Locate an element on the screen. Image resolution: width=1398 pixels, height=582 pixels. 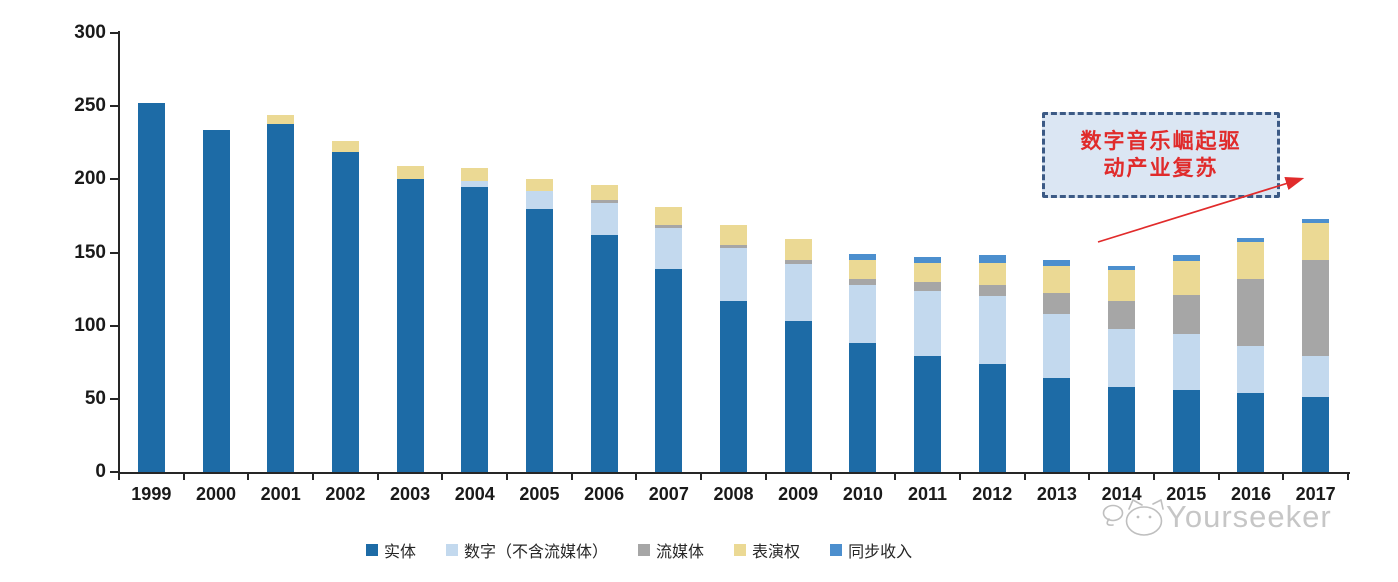
watermark: Yourseeker is located at coordinates (1216, 517).